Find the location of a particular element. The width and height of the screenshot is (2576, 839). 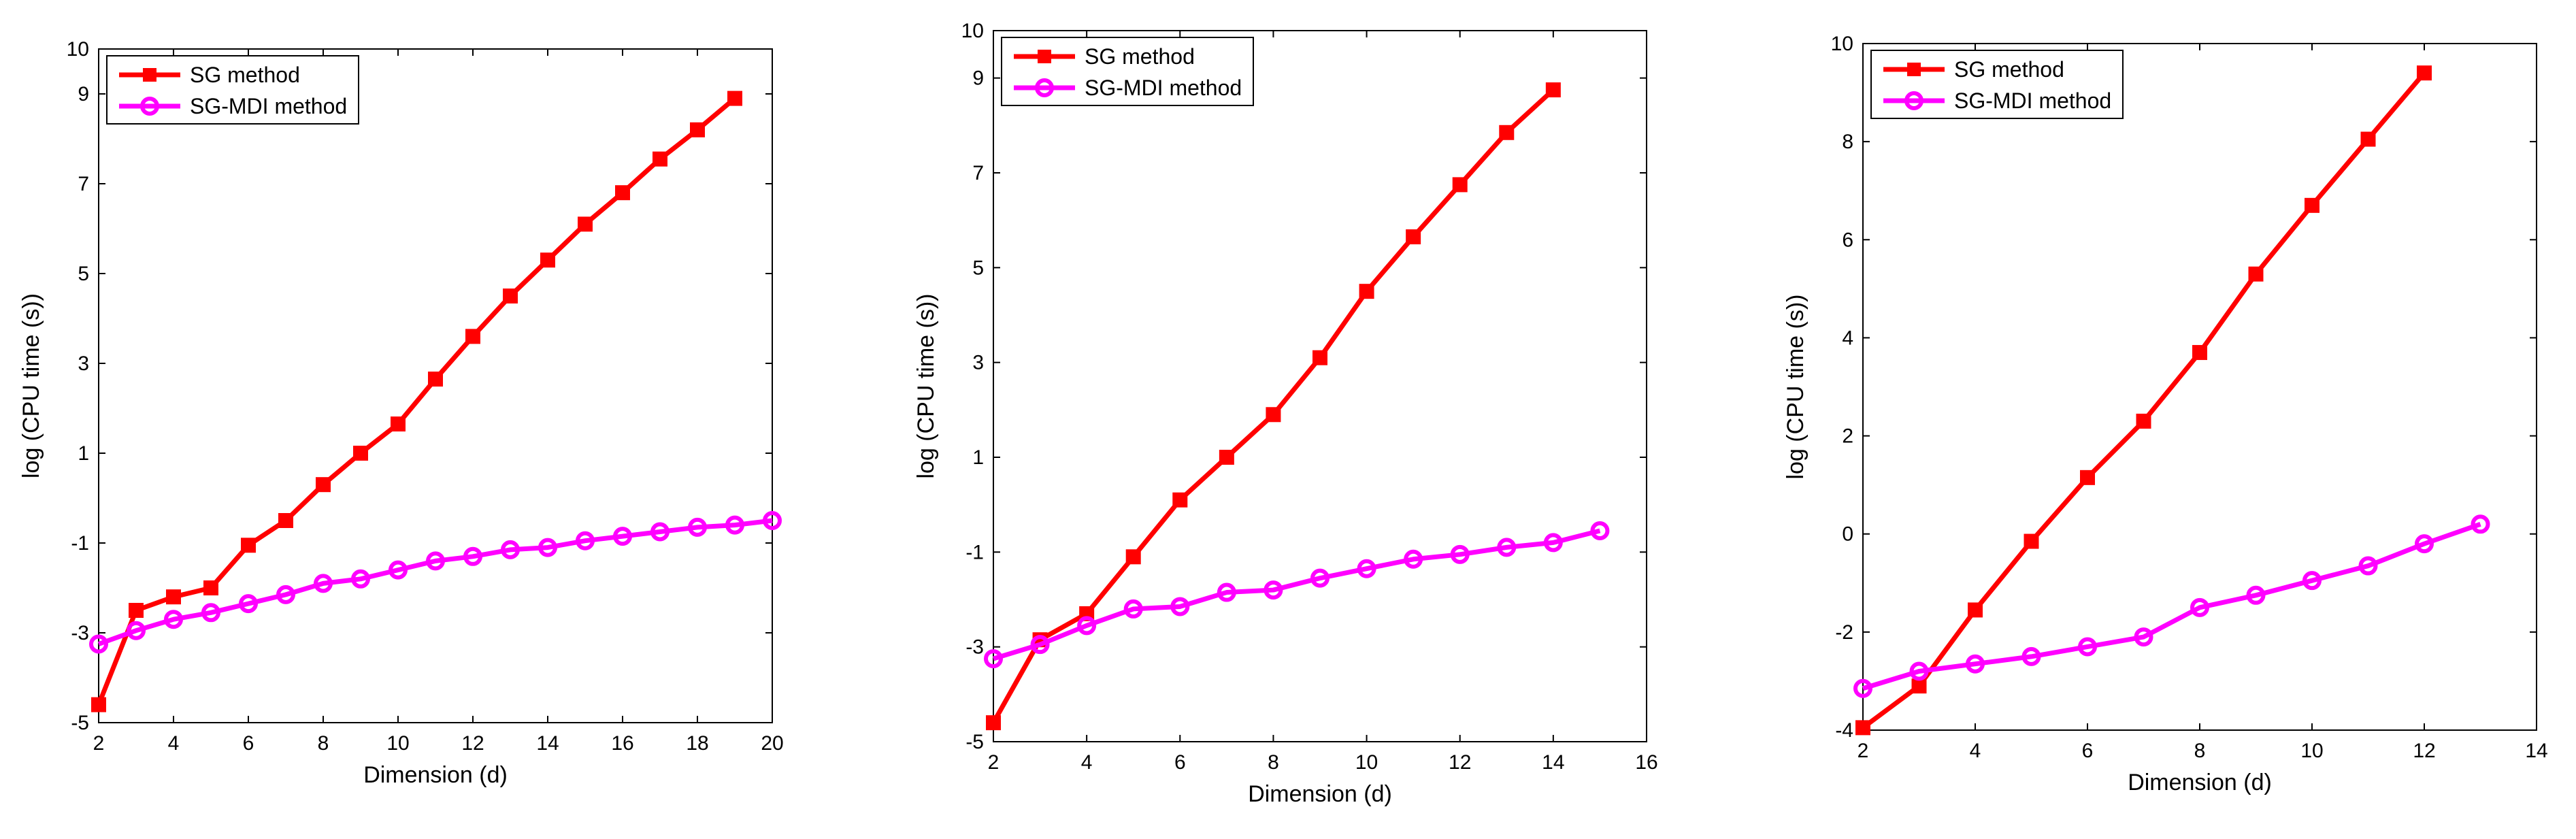

x-tick-label: 12 is located at coordinates (2424, 751).